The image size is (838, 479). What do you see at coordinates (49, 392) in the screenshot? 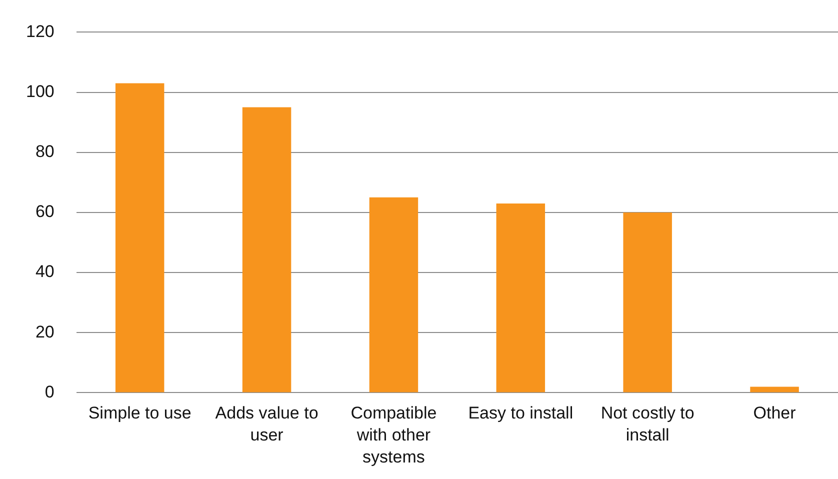
I see `y-tick-label: 0` at bounding box center [49, 392].